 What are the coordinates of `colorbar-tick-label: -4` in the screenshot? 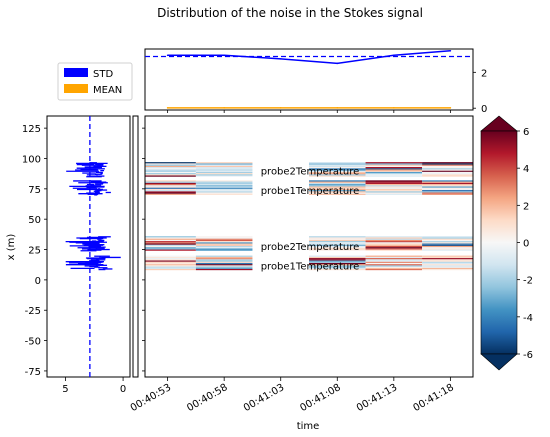 It's located at (528, 318).